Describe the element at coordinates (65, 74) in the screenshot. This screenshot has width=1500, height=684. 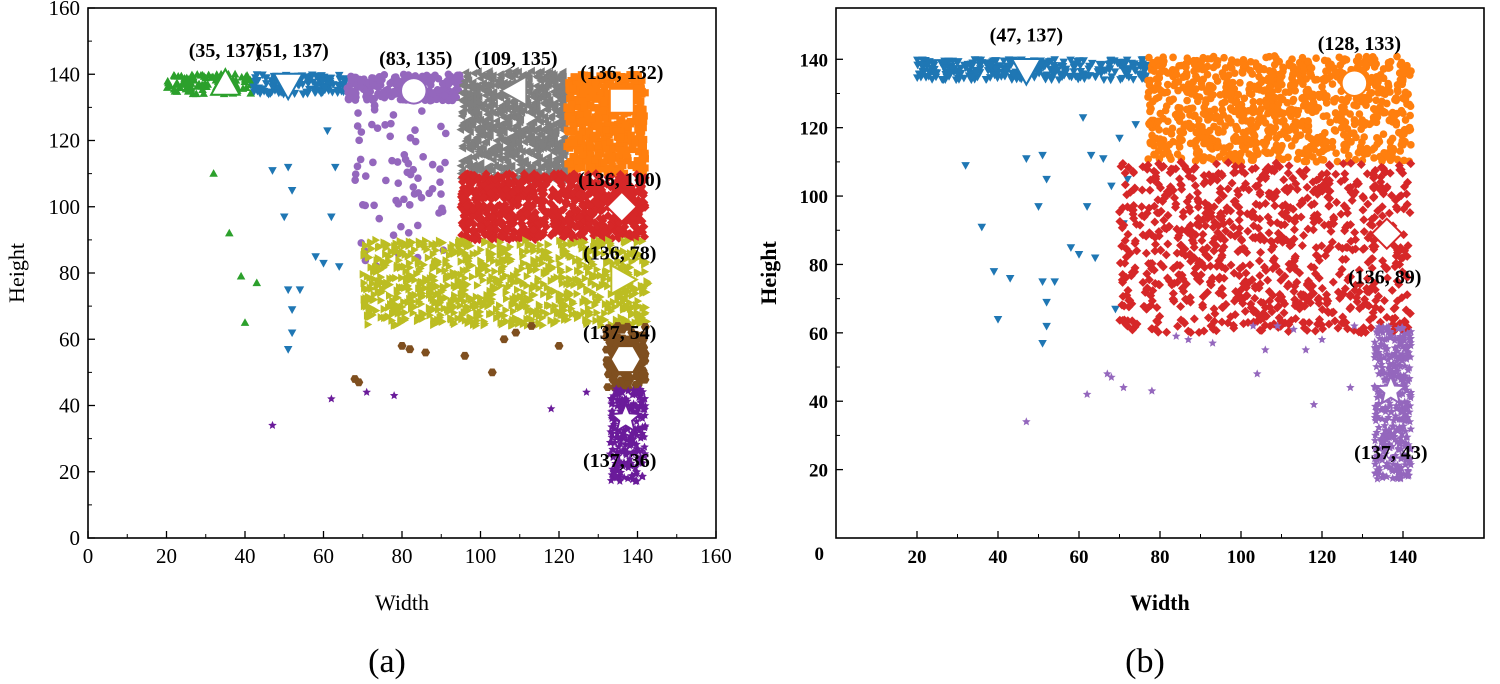
I see `y-tick-label: 140` at that location.